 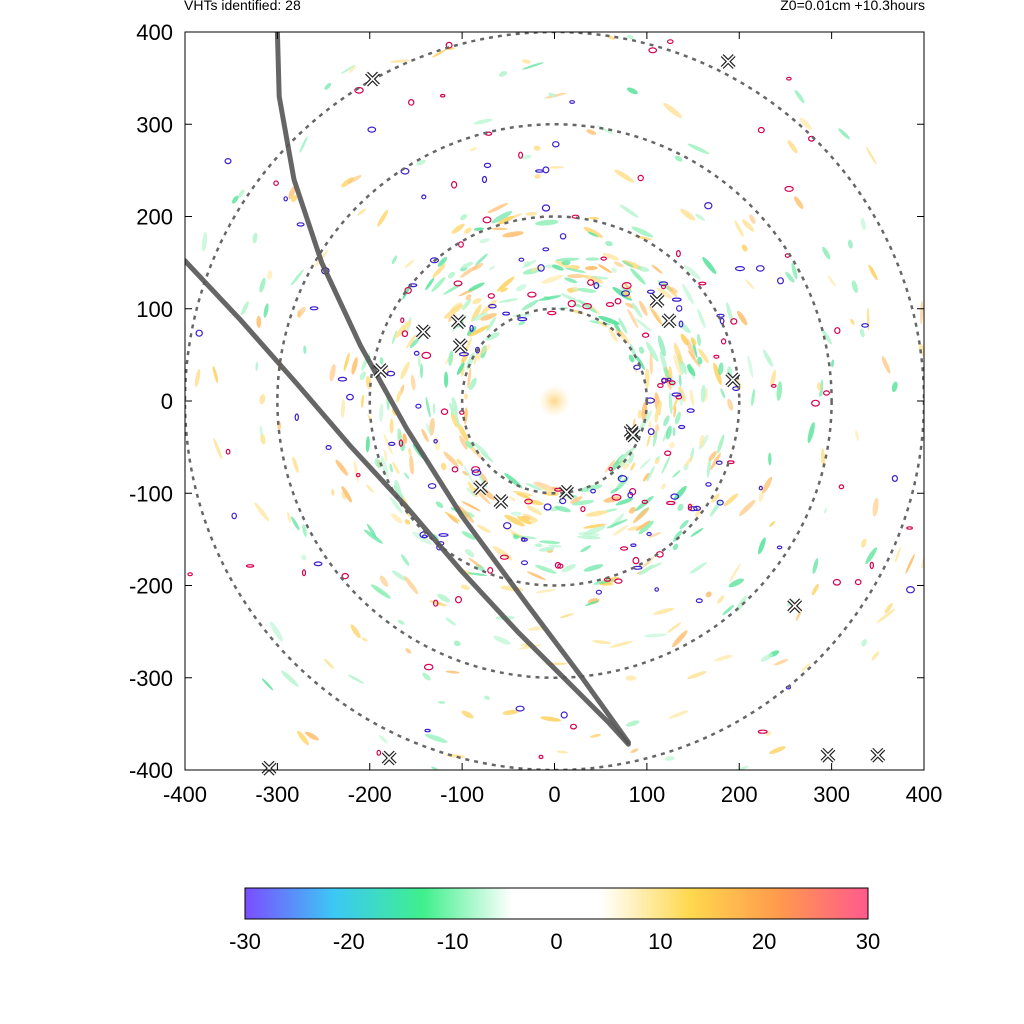 What do you see at coordinates (245, 941) in the screenshot?
I see `colorbar-tick-label: -30` at bounding box center [245, 941].